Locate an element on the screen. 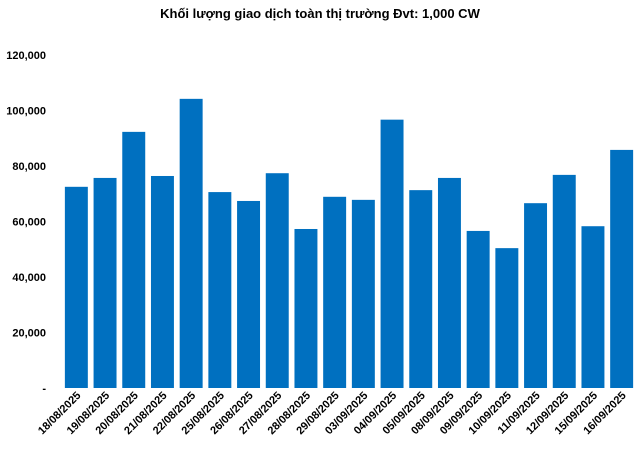  y-tick-label: 60,000 is located at coordinates (29, 223).